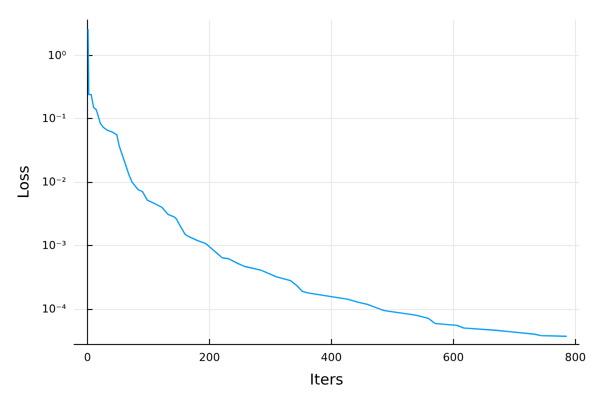 This screenshot has height=400, width=600. Describe the element at coordinates (327, 379) in the screenshot. I see `x-axis-title: Iters` at that location.